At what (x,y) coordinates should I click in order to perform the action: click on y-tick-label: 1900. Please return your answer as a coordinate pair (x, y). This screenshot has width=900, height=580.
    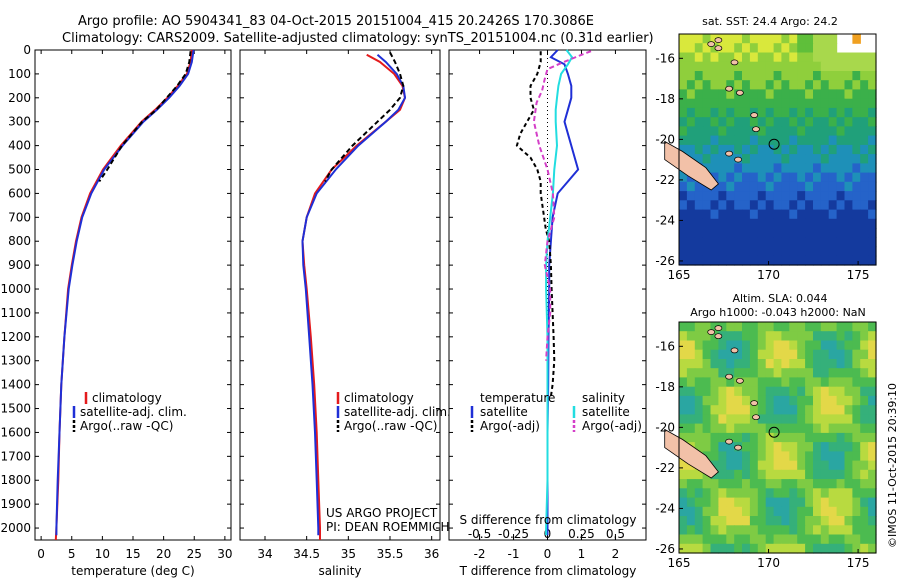
    Looking at the image, I should click on (15, 504).